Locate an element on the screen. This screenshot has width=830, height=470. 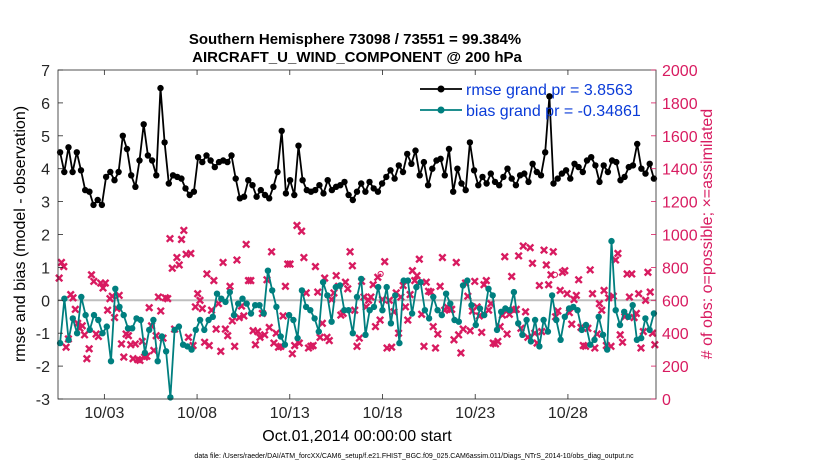
right-tick-label: 1400 is located at coordinates (680, 170).